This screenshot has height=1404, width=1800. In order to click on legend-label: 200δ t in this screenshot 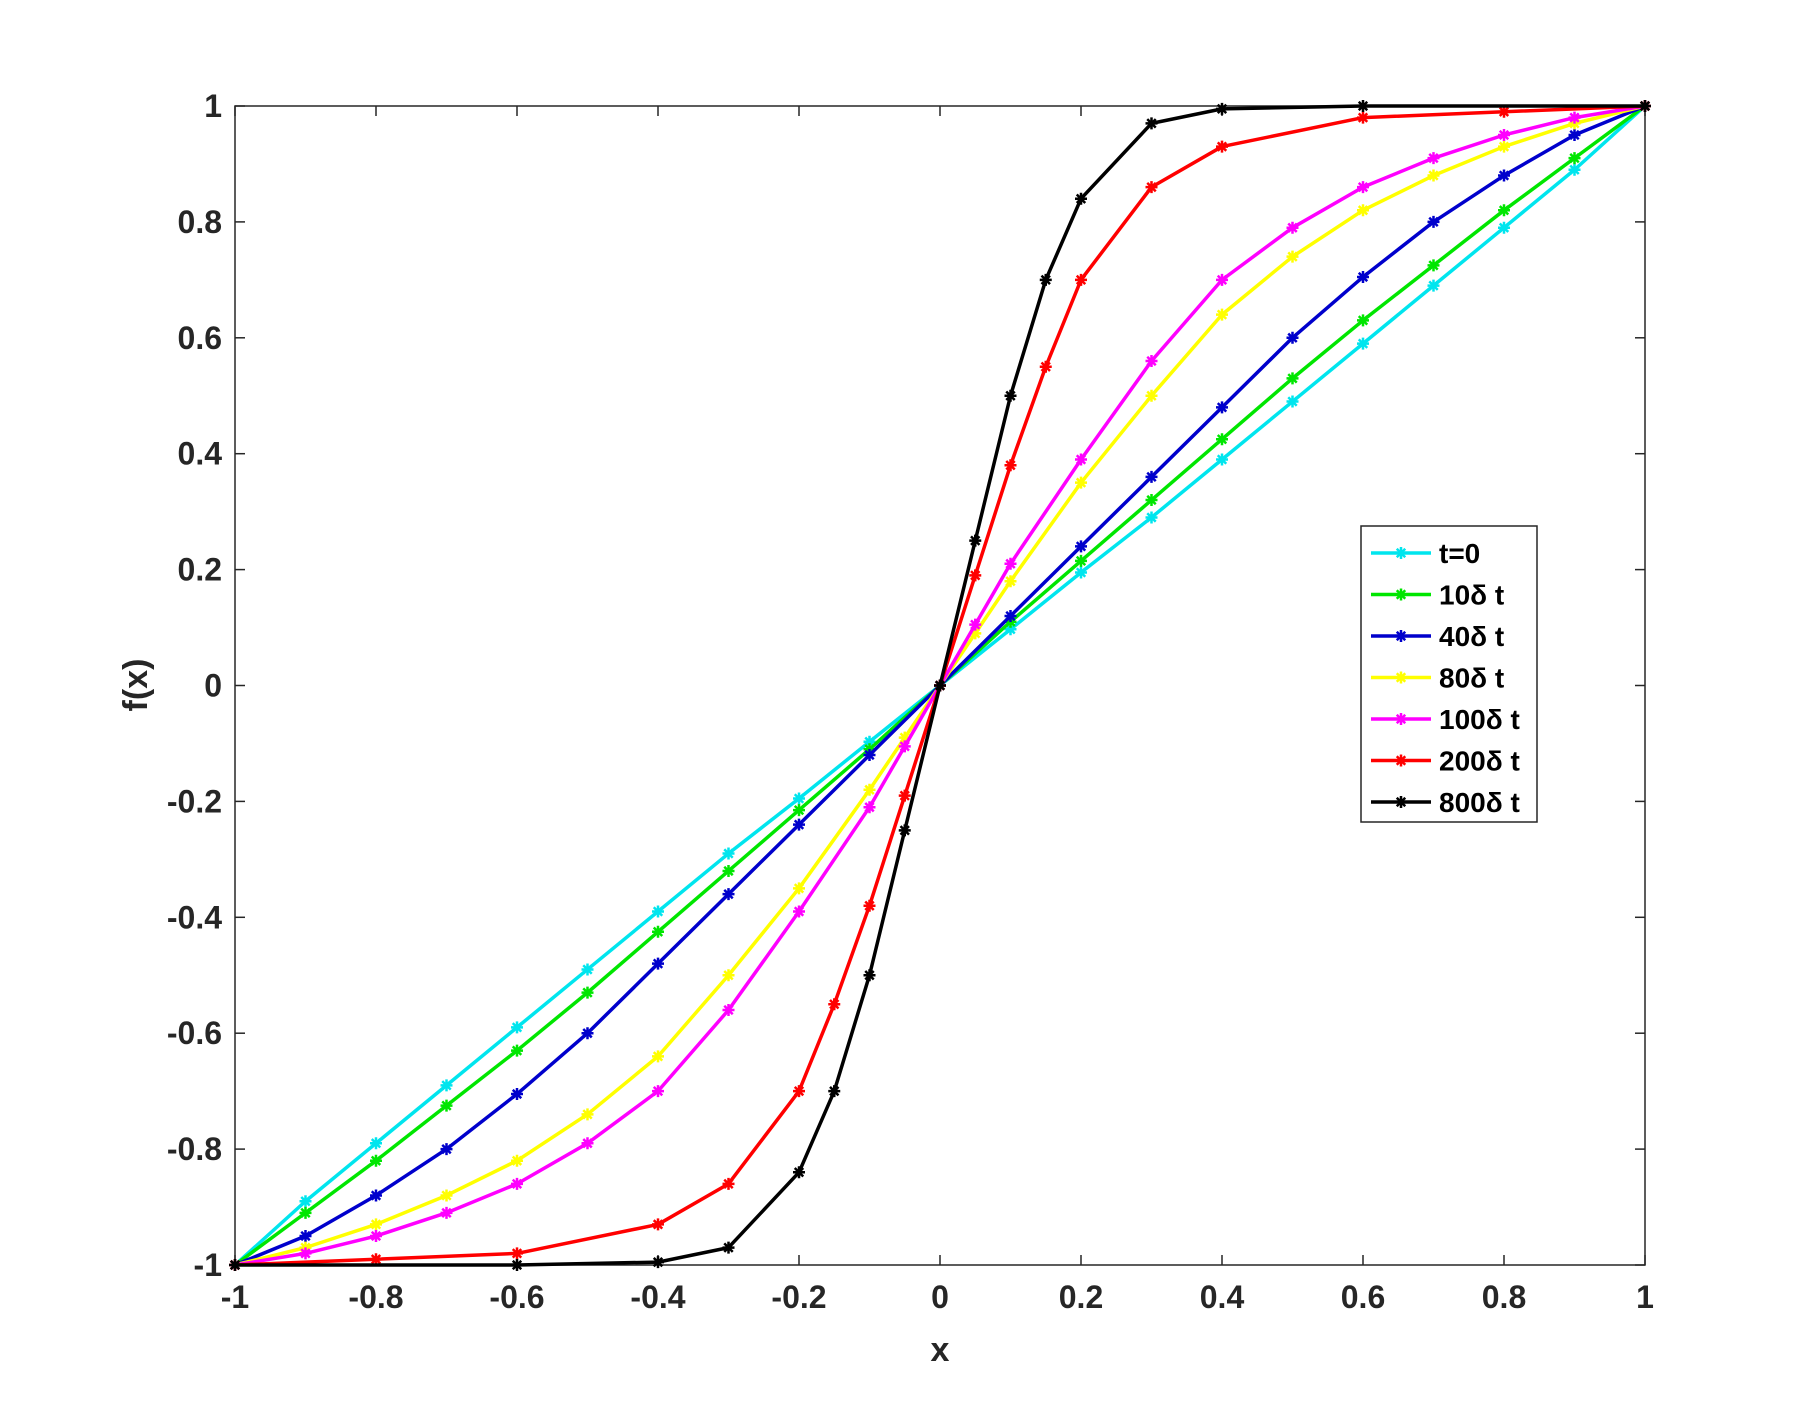, I will do `click(1479, 761)`.